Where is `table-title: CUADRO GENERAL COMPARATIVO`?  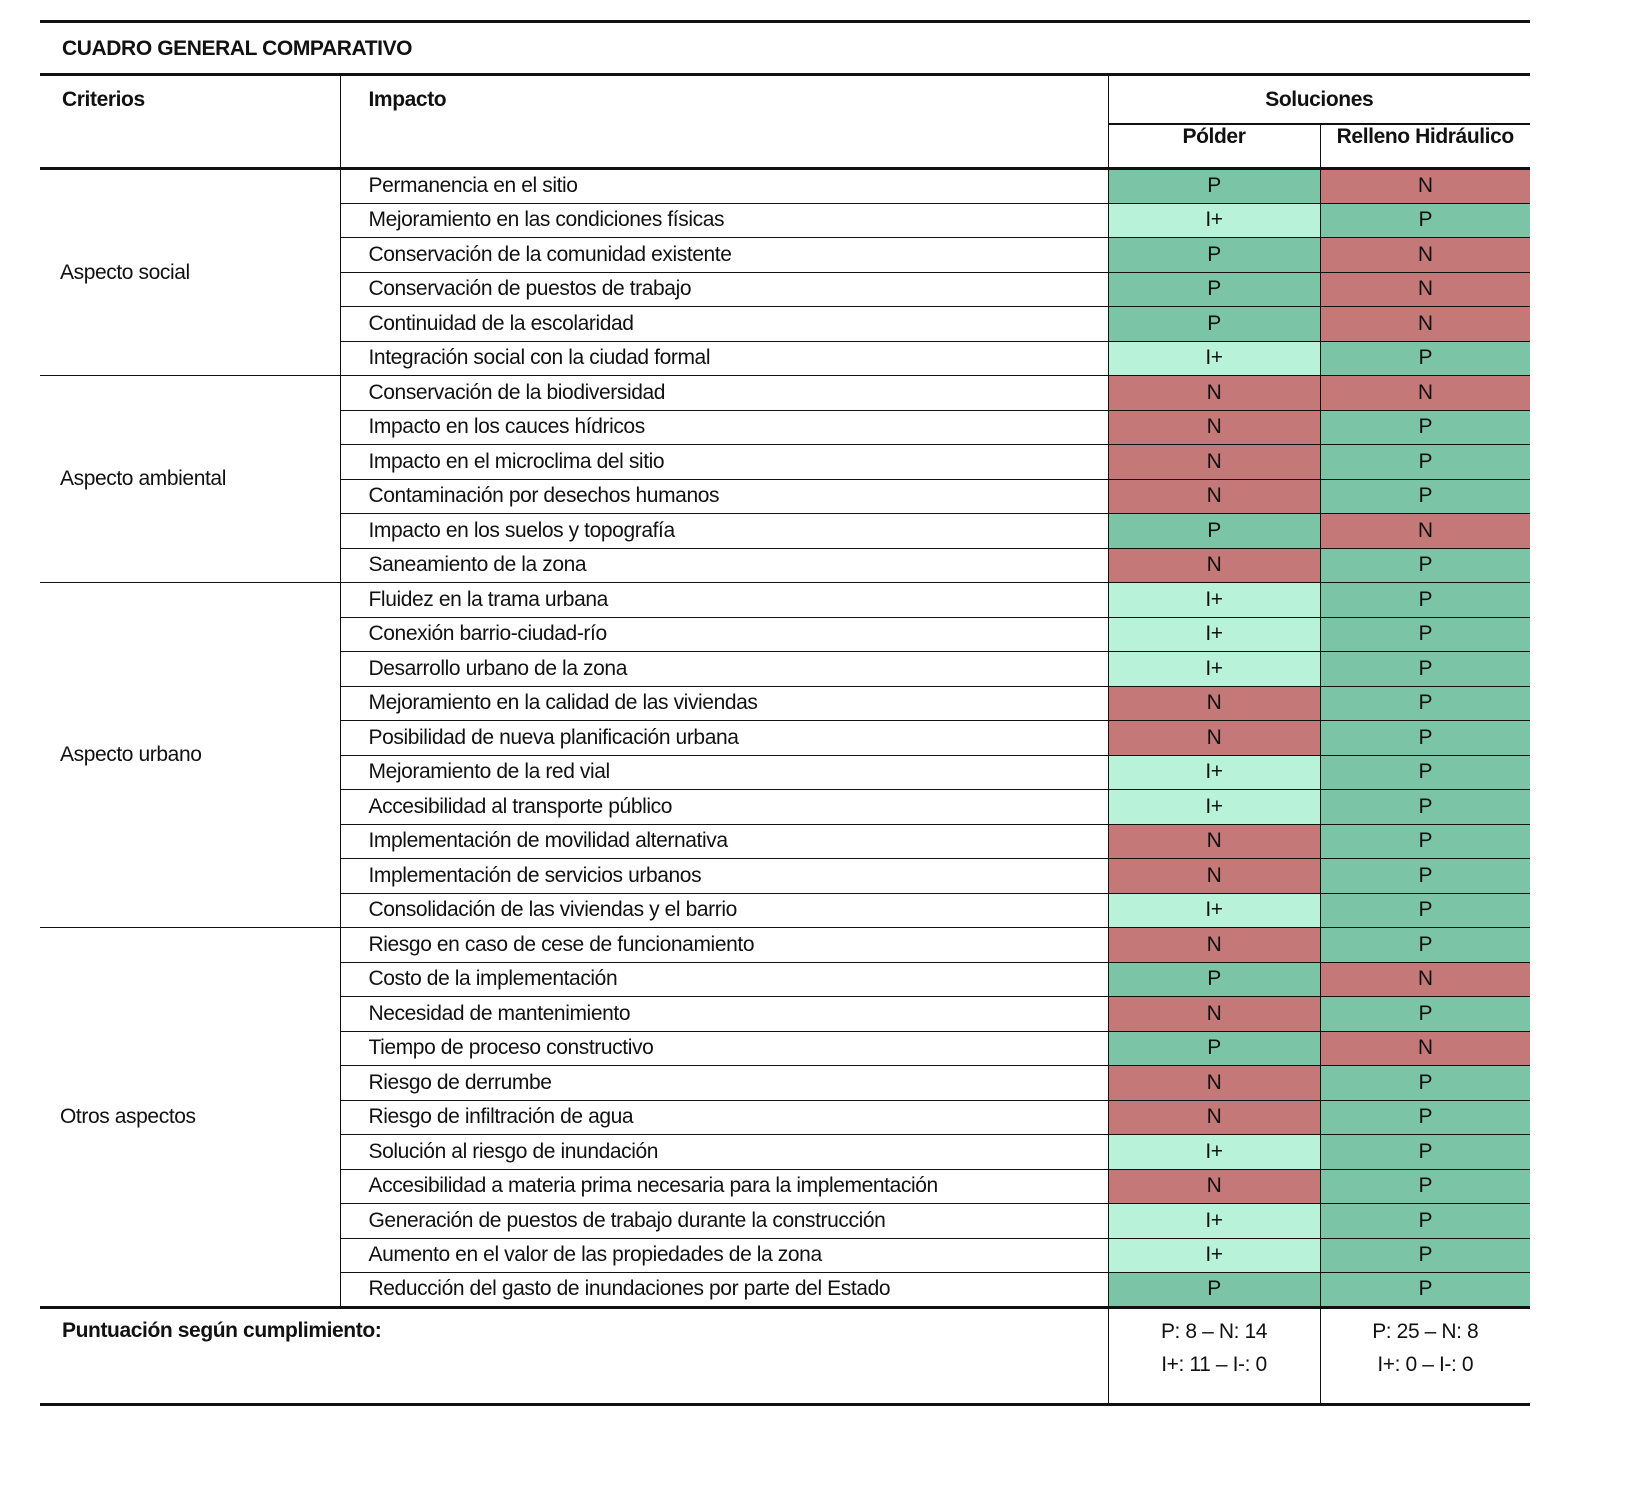
table-title: CUADRO GENERAL COMPARATIVO is located at coordinates (785, 48).